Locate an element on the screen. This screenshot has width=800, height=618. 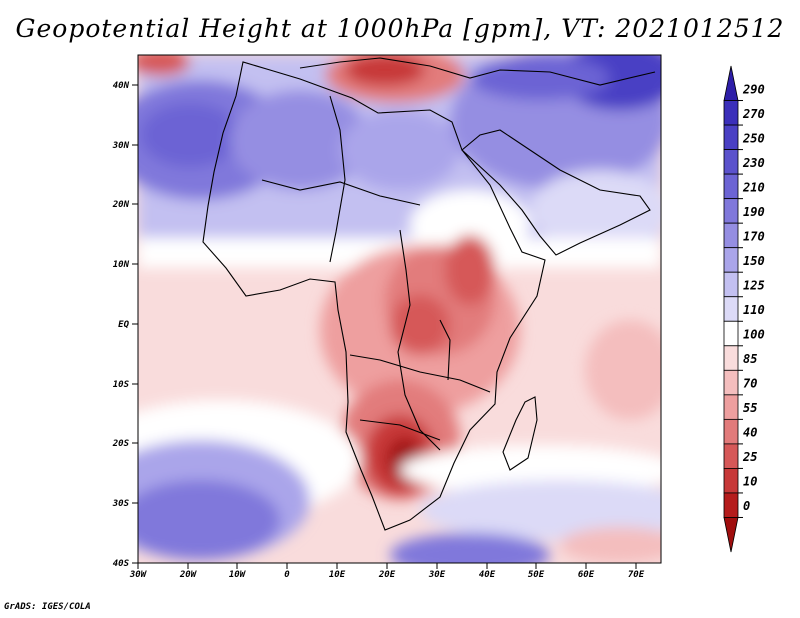
colorbar-label: 0 is located at coordinates (746, 506).